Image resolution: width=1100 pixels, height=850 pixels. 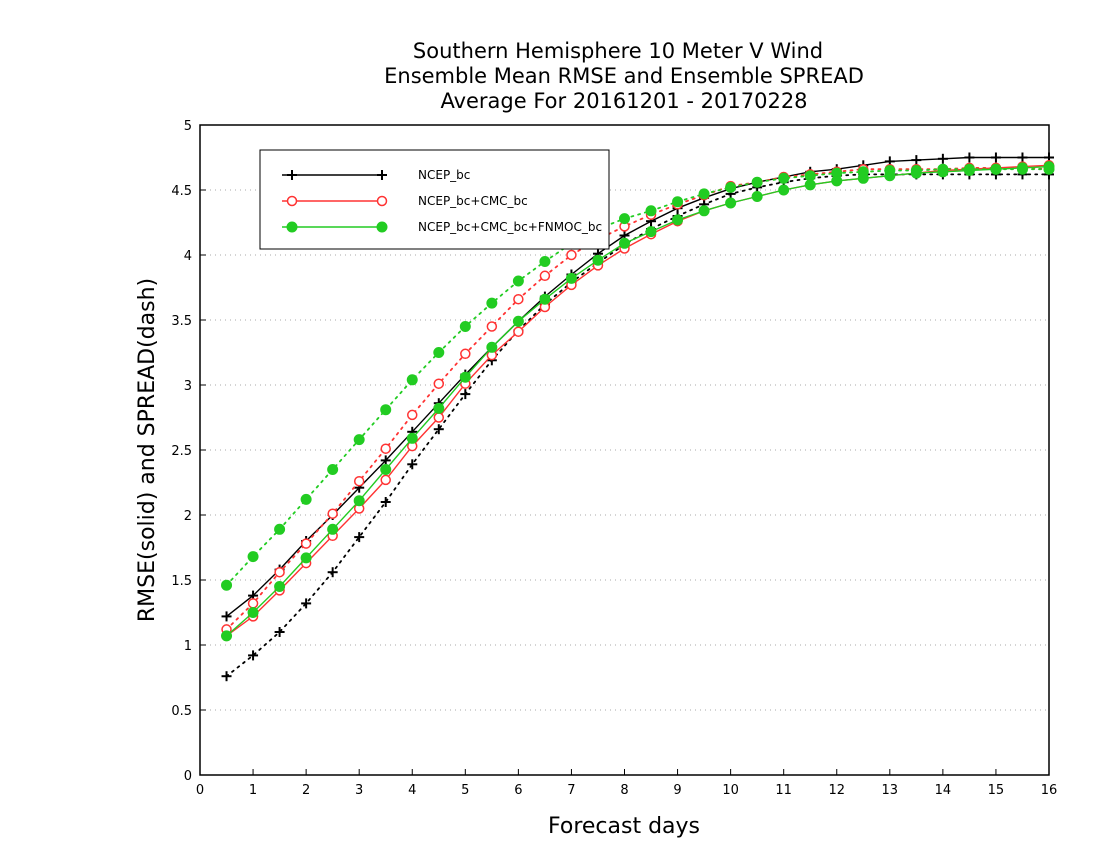 What do you see at coordinates (836, 790) in the screenshot?
I see `x-tick-label: 12` at bounding box center [836, 790].